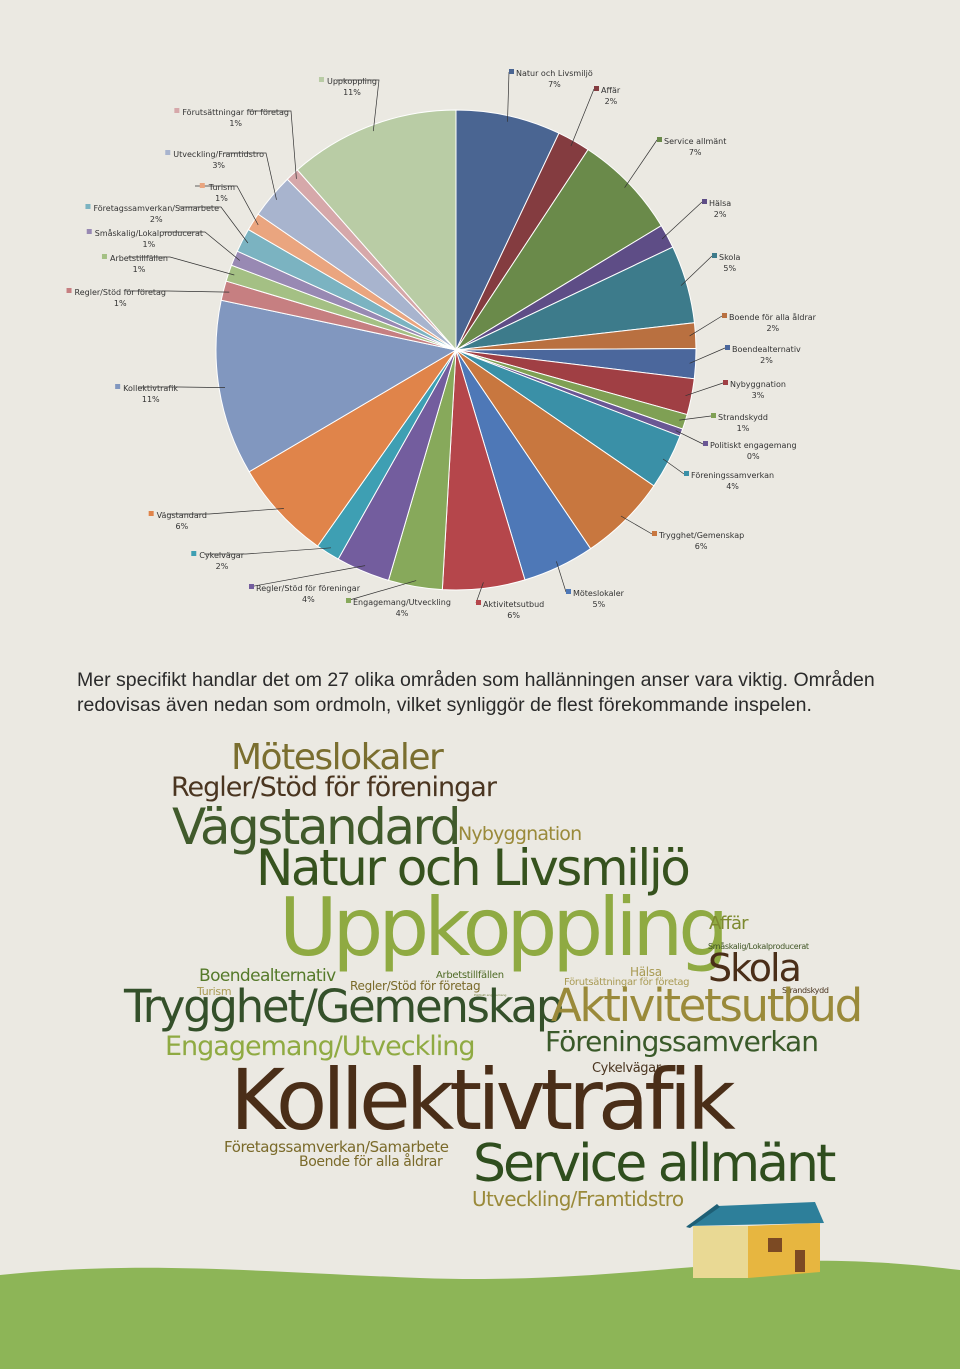 The image size is (960, 1369). What do you see at coordinates (763, 355) in the screenshot?
I see `pie-label: Boendealternativ 2%` at bounding box center [763, 355].